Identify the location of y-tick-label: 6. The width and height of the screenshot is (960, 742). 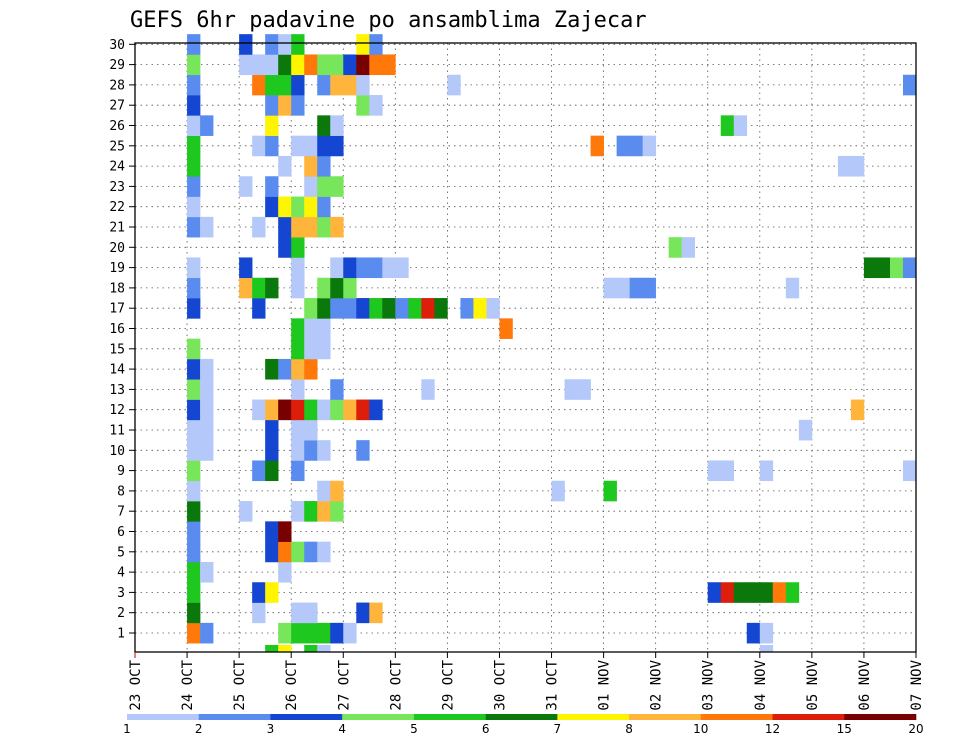
(121, 532).